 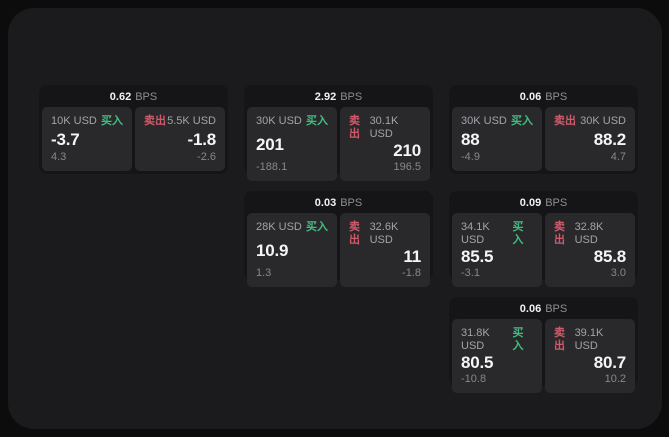 What do you see at coordinates (497, 250) in the screenshot?
I see `buy-panel: 34.1K USD 买入 85.5 -3.1` at bounding box center [497, 250].